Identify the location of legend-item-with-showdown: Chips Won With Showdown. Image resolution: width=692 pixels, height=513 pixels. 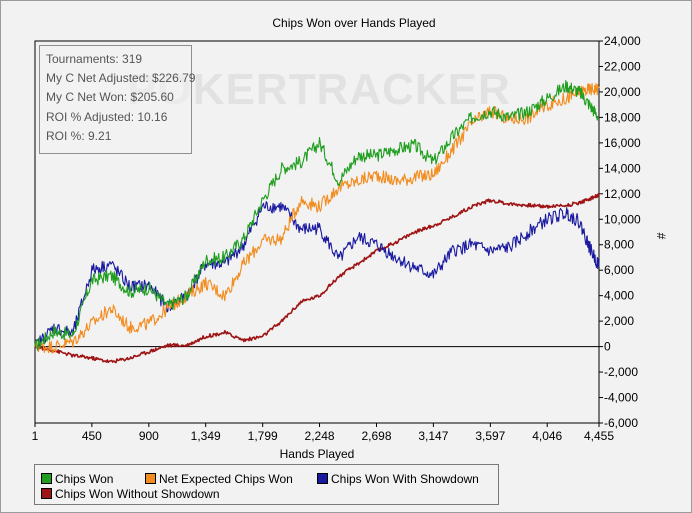
(398, 479).